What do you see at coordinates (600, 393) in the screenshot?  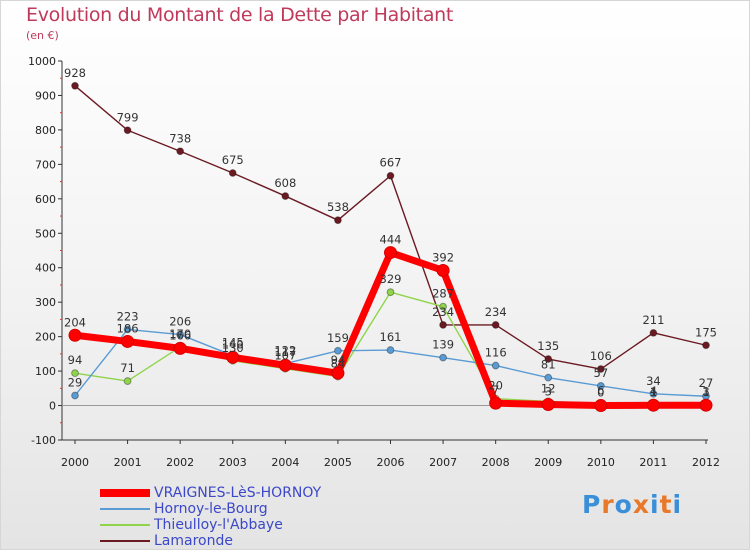 I see `data-label: 0` at bounding box center [600, 393].